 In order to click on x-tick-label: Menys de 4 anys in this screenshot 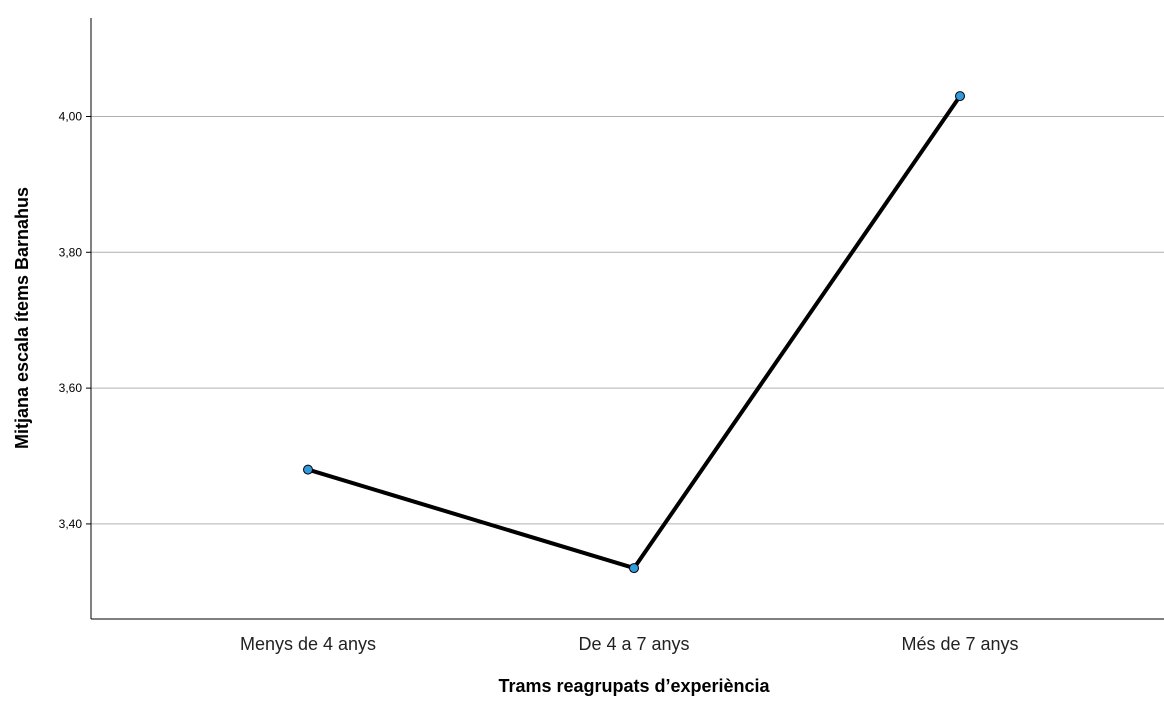, I will do `click(308, 644)`.